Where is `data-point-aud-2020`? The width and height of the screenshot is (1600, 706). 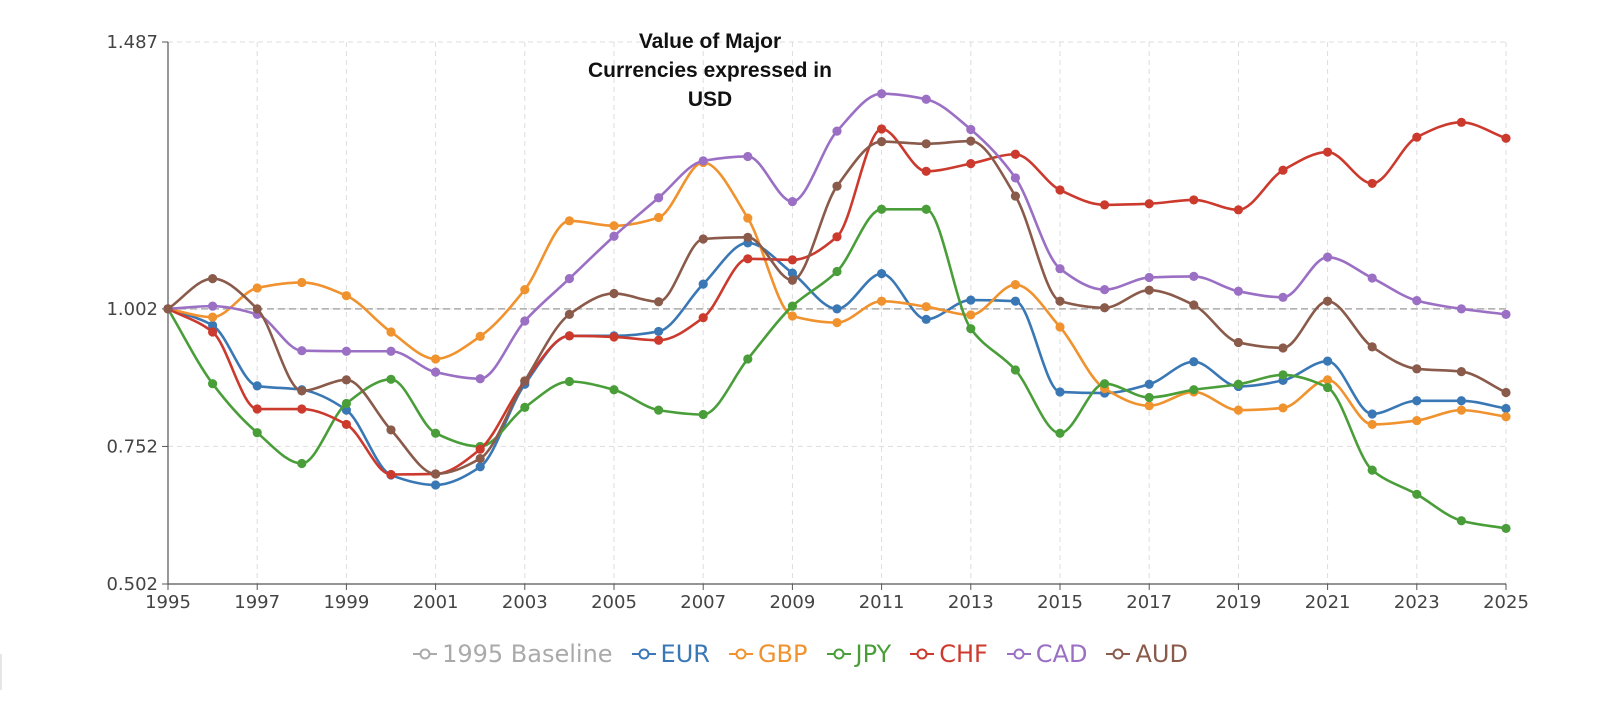 data-point-aud-2020 is located at coordinates (1283, 348).